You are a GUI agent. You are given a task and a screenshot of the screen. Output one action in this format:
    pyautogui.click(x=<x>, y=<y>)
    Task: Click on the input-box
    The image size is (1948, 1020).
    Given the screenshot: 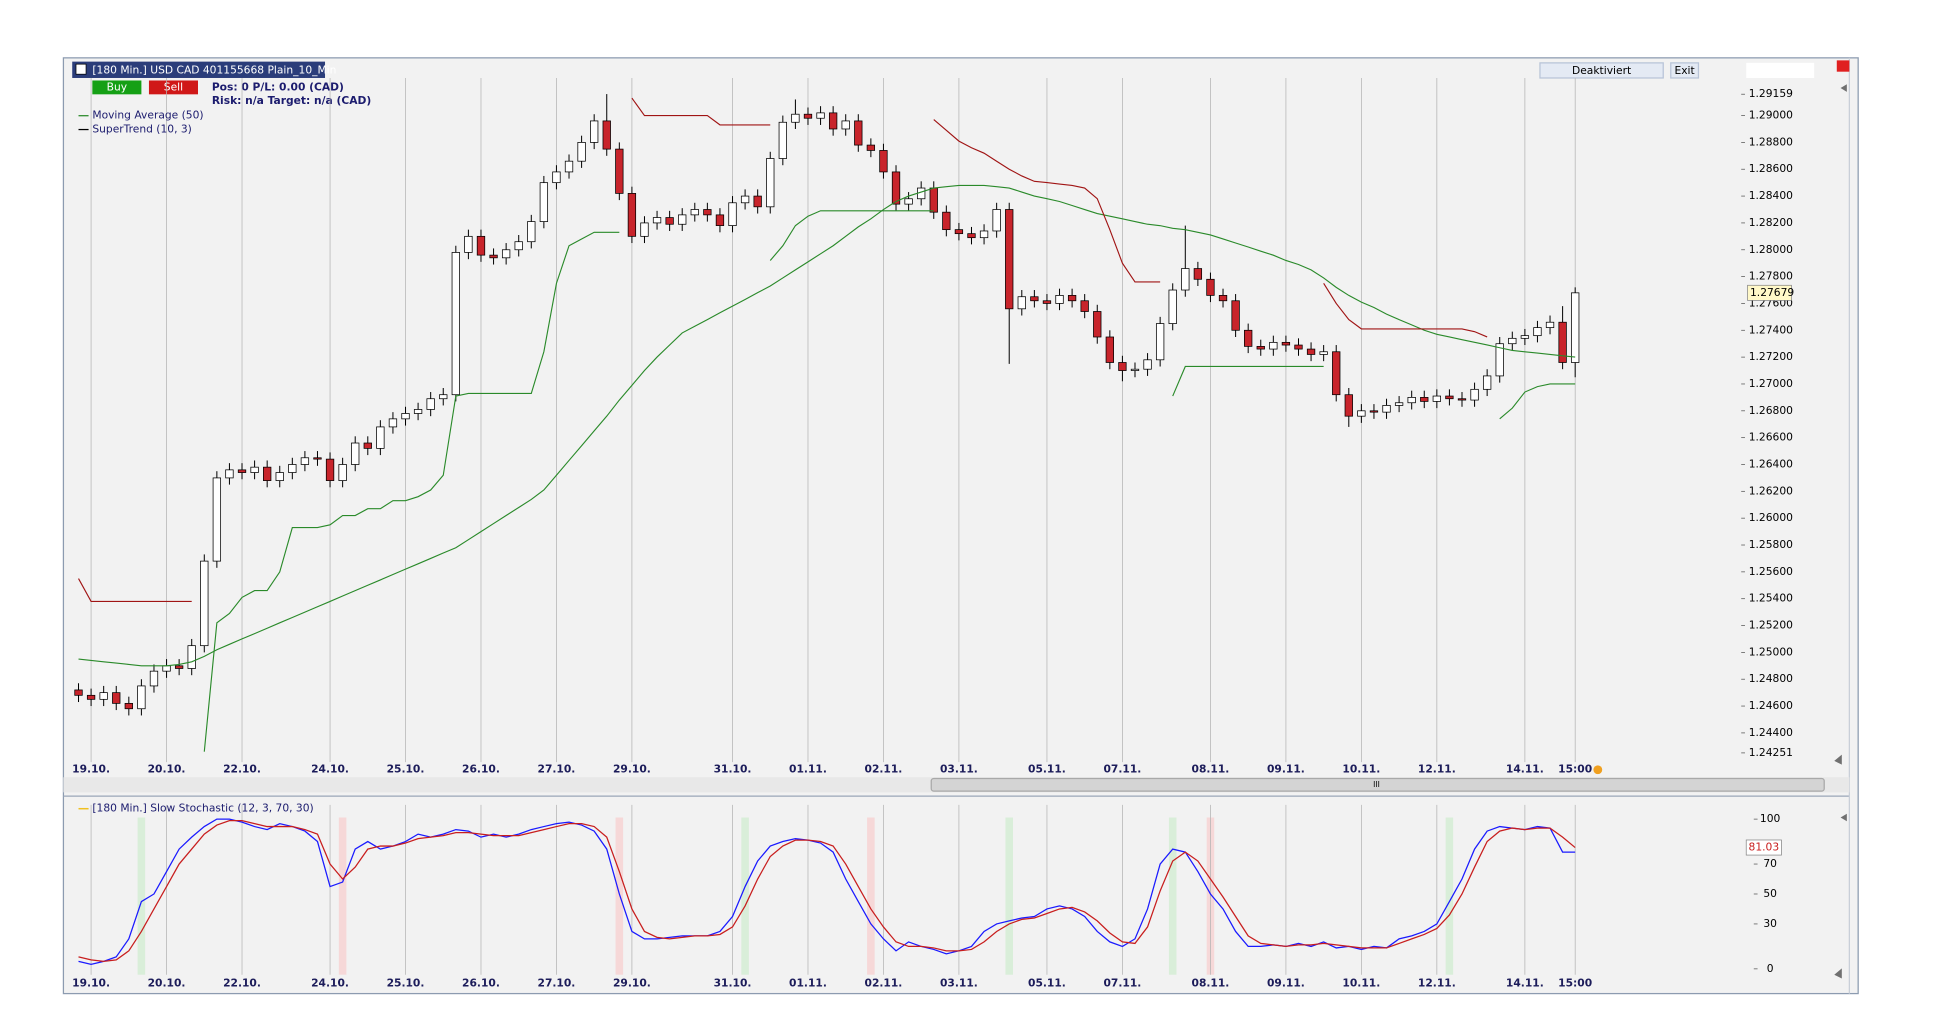 What is the action you would take?
    pyautogui.click(x=1780, y=70)
    